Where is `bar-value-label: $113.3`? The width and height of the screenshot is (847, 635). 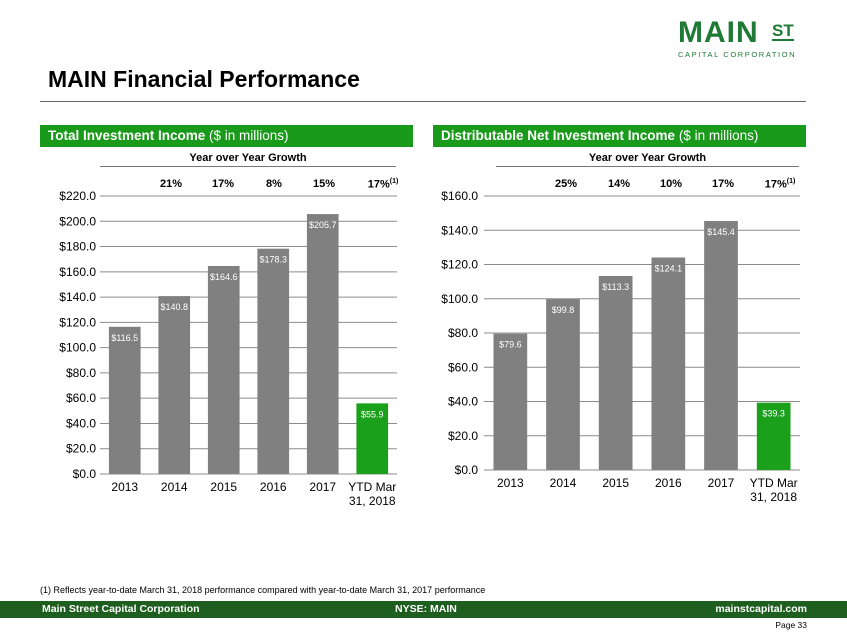 bar-value-label: $113.3 is located at coordinates (615, 287).